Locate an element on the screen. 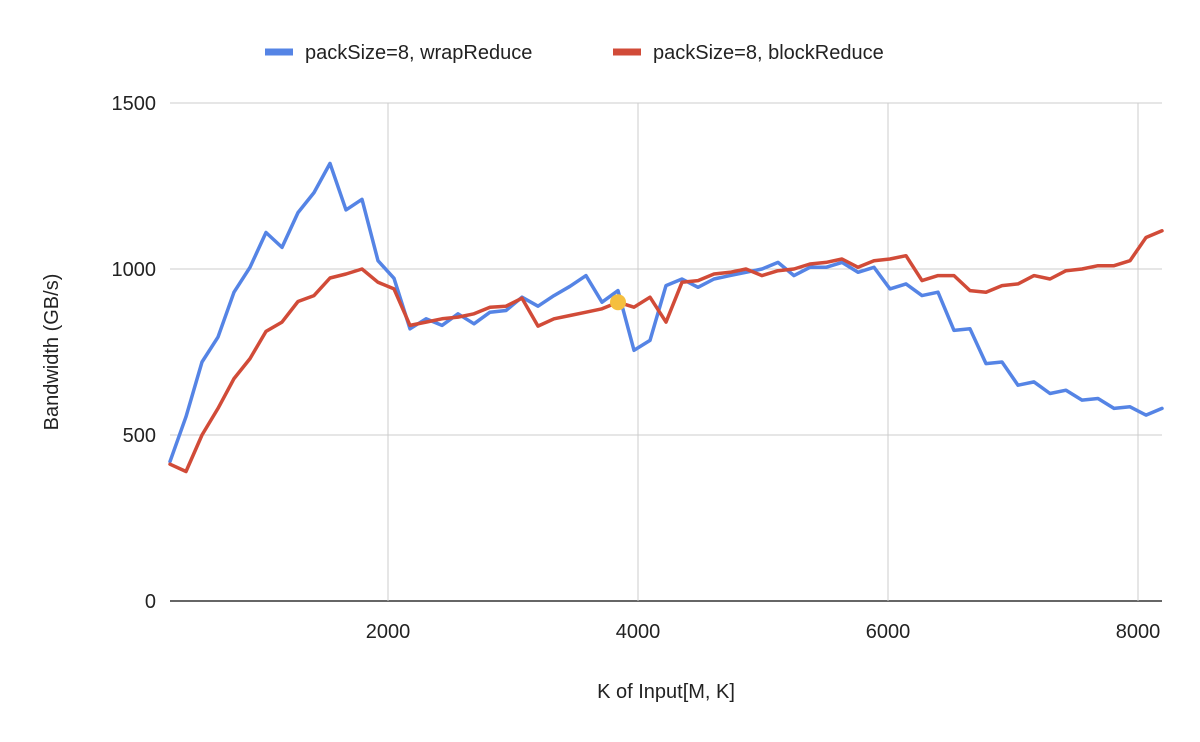 The height and width of the screenshot is (742, 1200). x-tick-label-0: 2000 is located at coordinates (388, 632).